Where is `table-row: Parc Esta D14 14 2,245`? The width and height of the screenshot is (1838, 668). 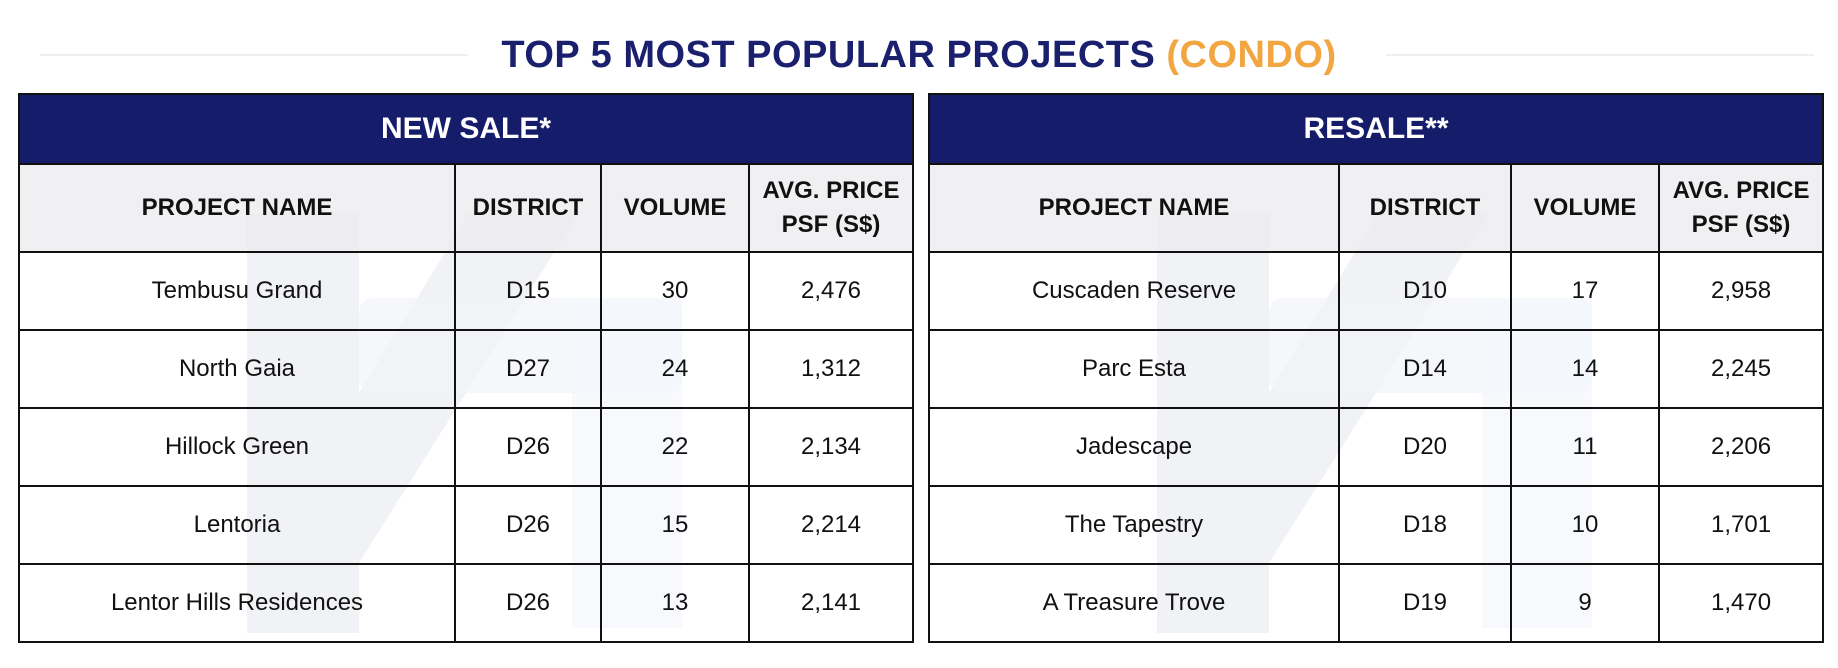 table-row: Parc Esta D14 14 2,245 is located at coordinates (1376, 369).